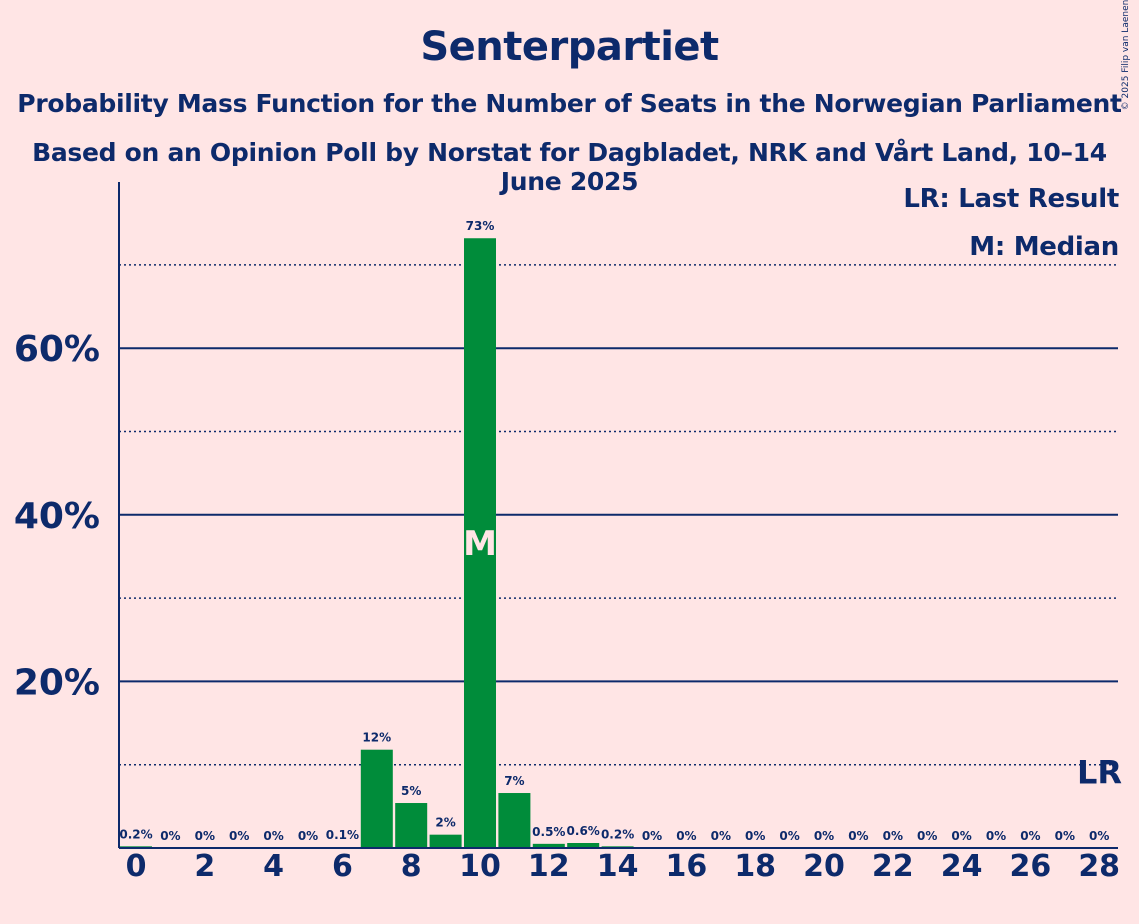  Describe the element at coordinates (376, 738) in the screenshot. I see `bar-value-label: 12%` at that location.